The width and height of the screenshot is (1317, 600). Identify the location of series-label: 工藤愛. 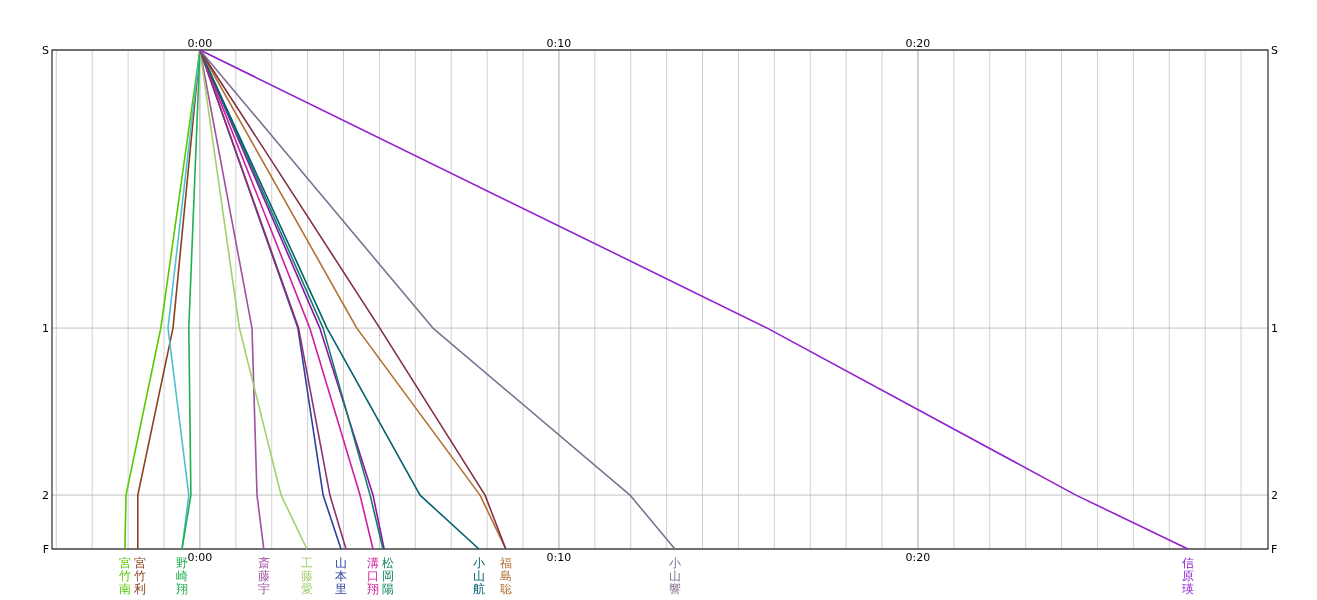
(306, 576).